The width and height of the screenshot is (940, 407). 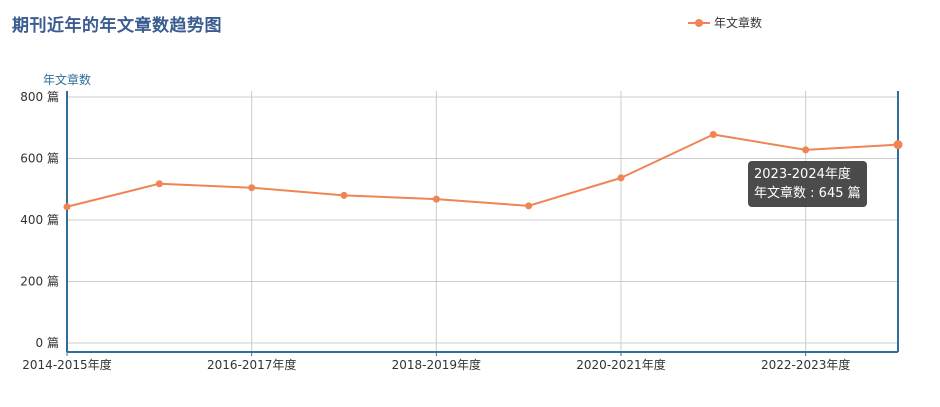 What do you see at coordinates (39, 96) in the screenshot?
I see `y-tick-label: 800 篇` at bounding box center [39, 96].